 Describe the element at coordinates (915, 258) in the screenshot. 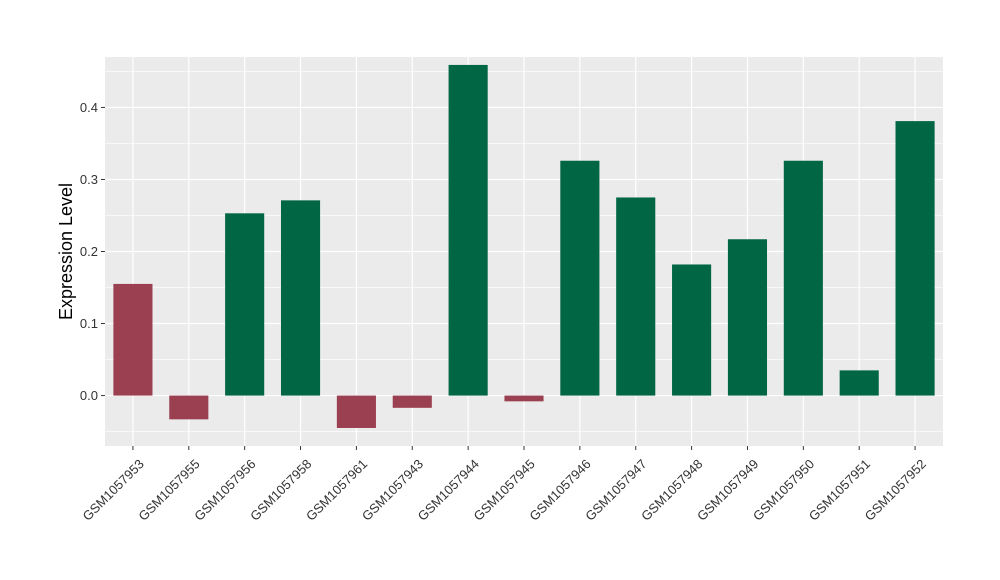

I see `bar-GSM1057952` at that location.